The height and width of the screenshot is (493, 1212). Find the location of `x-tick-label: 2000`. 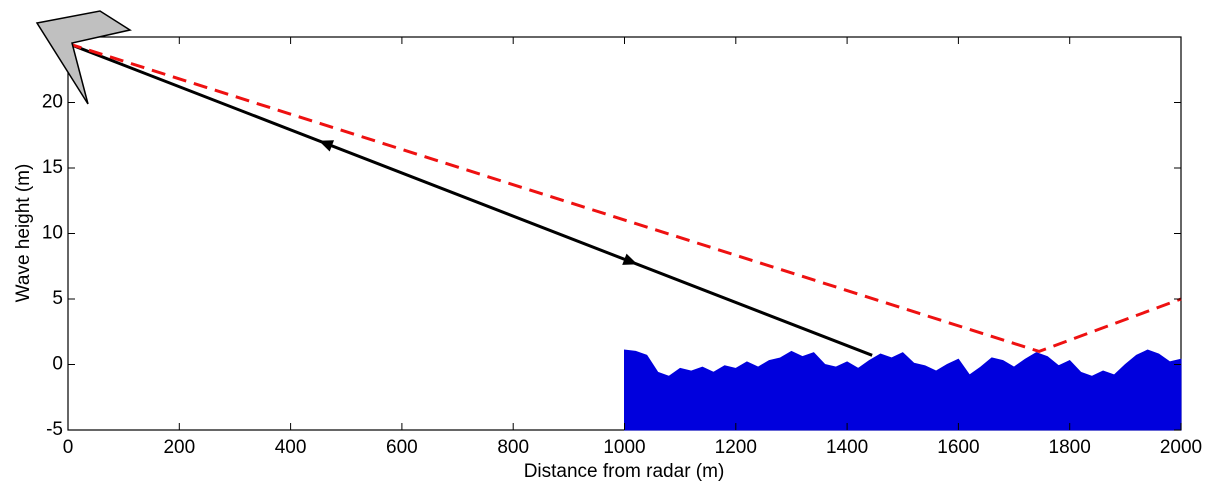

x-tick-label: 2000 is located at coordinates (1181, 447).